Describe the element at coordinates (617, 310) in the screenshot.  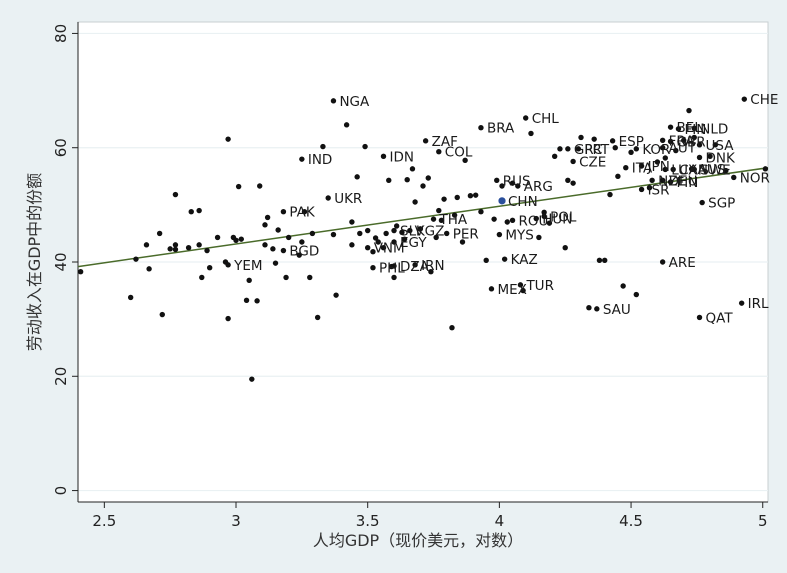
I see `point-label: SAU` at that location.